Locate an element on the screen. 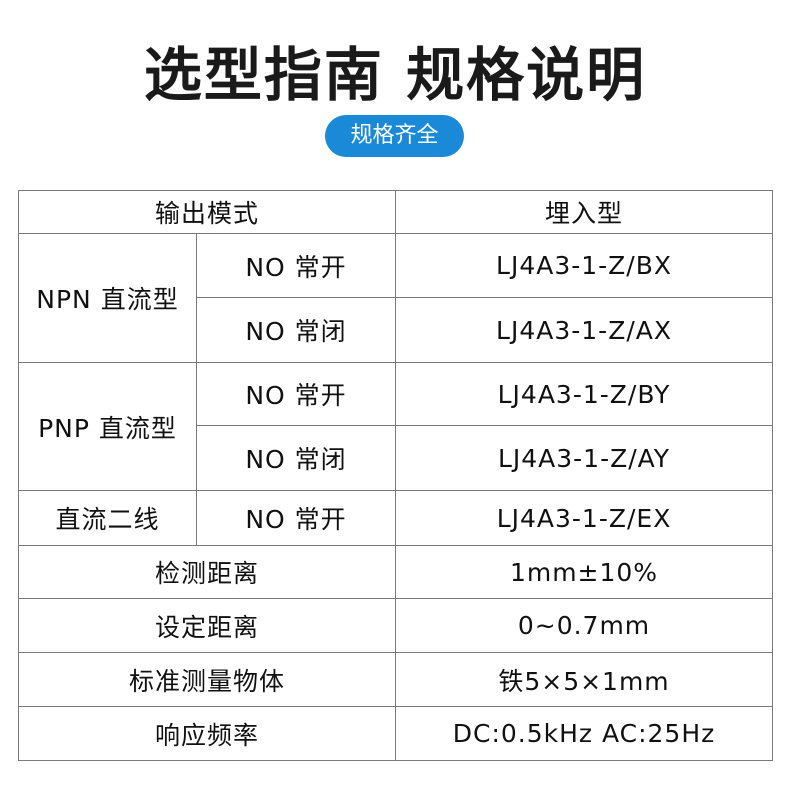  header-output-mode: 输出模式 is located at coordinates (207, 212).